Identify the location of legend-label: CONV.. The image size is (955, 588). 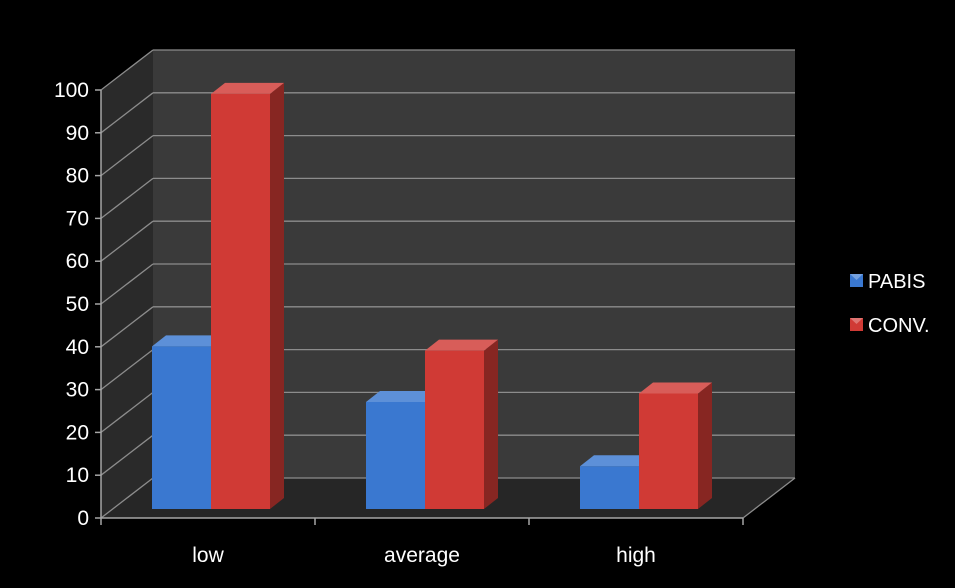
(899, 326).